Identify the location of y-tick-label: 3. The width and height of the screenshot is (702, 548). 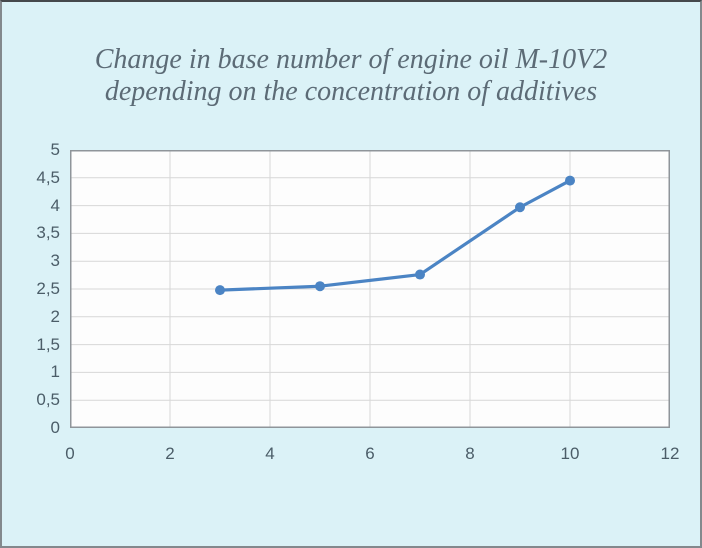
(55, 261).